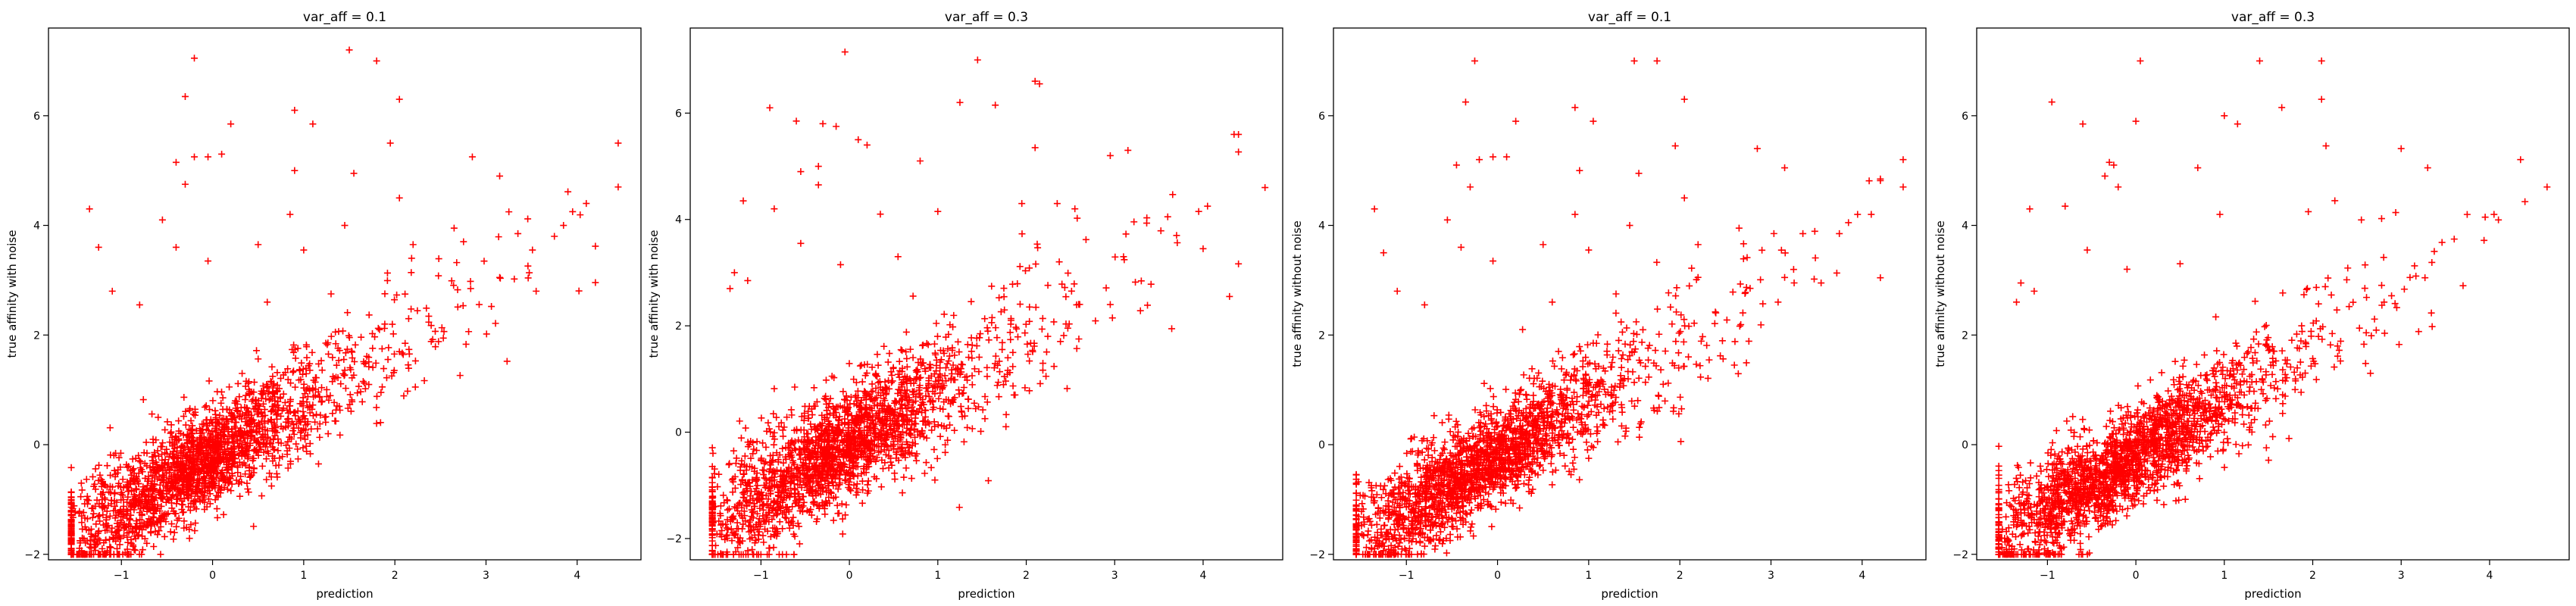 This screenshot has width=2576, height=606. Describe the element at coordinates (12, 294) in the screenshot. I see `y-axis-label: true affinity with noise` at that location.